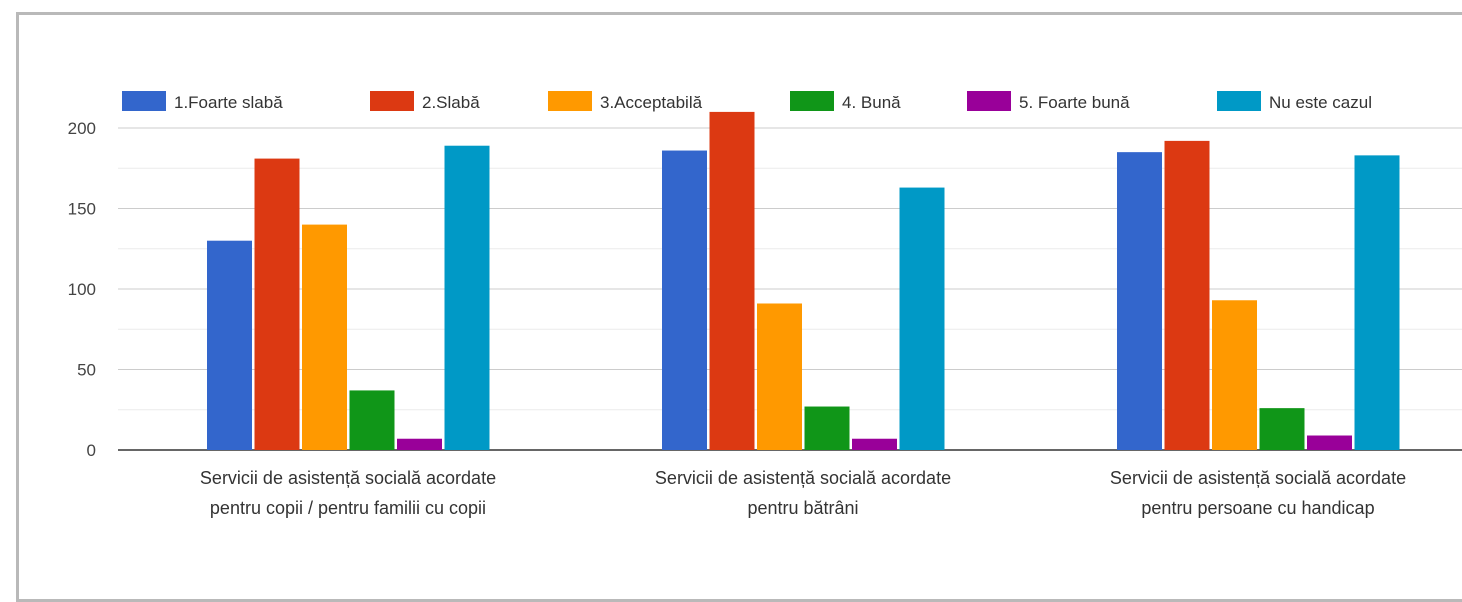 Image resolution: width=1462 pixels, height=602 pixels. I want to click on y-tick-label: 100, so click(82, 289).